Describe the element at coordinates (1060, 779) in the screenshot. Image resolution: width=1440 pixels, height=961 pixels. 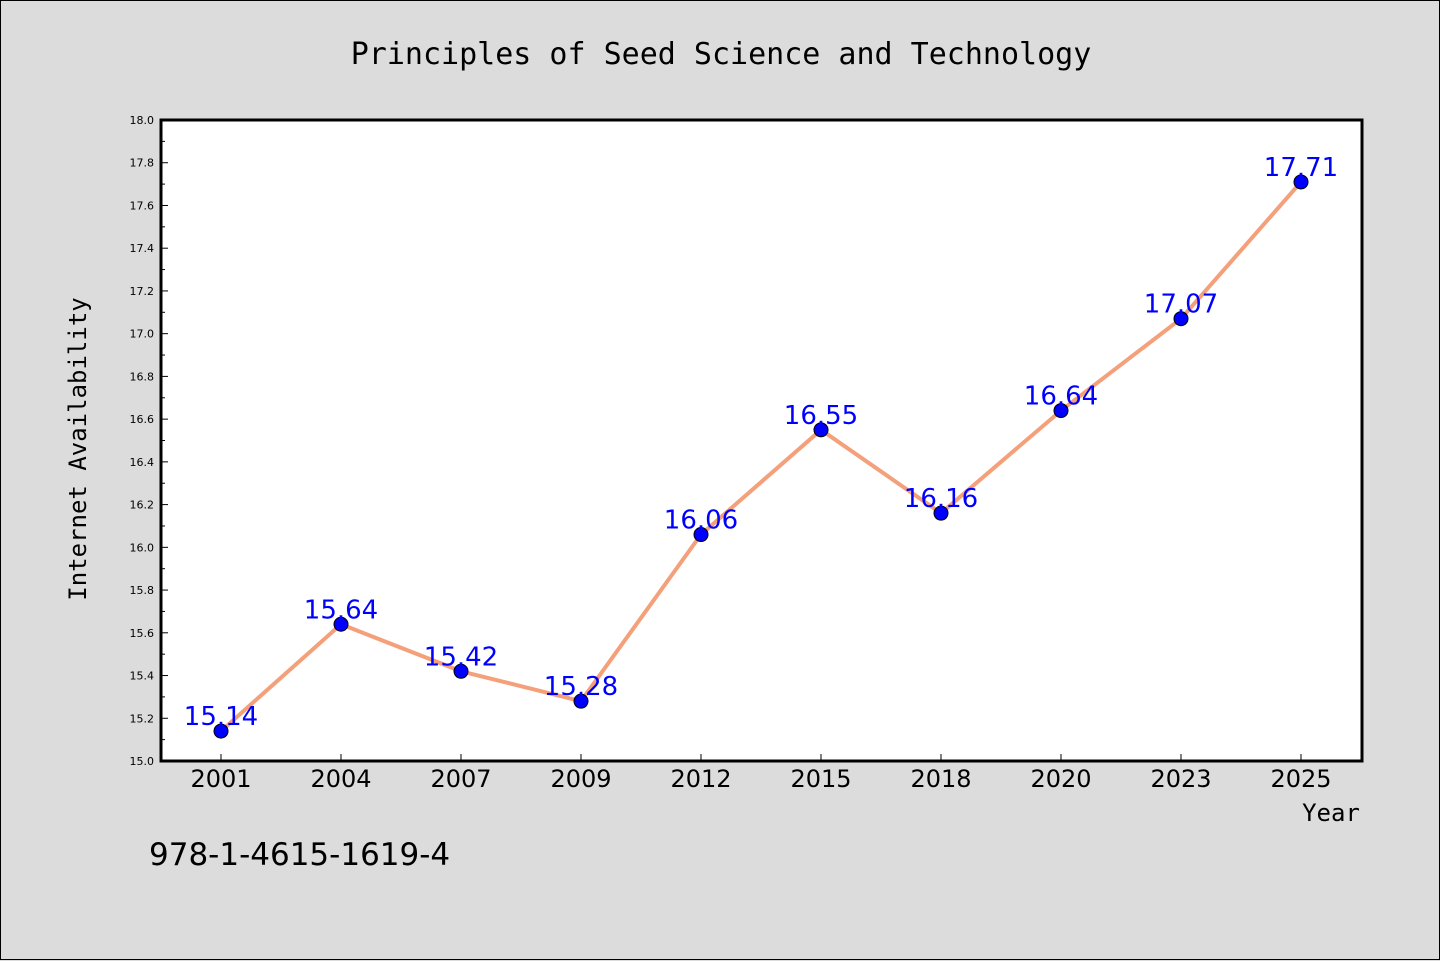
I see `x-tick-label: 2020` at that location.